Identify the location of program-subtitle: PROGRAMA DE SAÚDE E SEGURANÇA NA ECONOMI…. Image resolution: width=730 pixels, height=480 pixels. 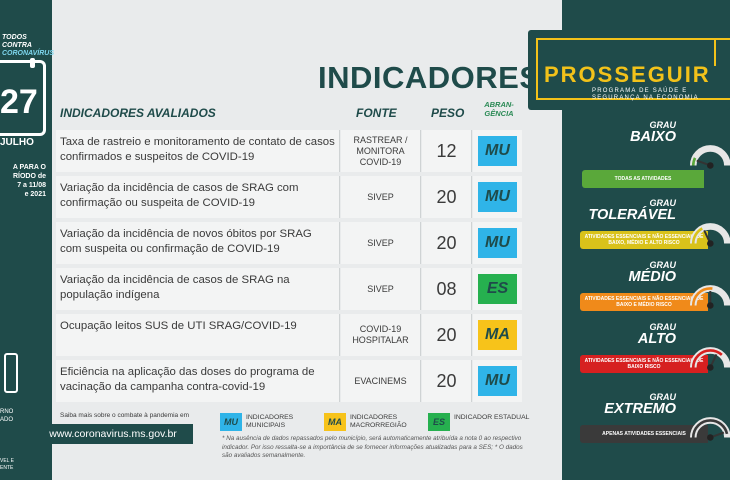
(645, 94).